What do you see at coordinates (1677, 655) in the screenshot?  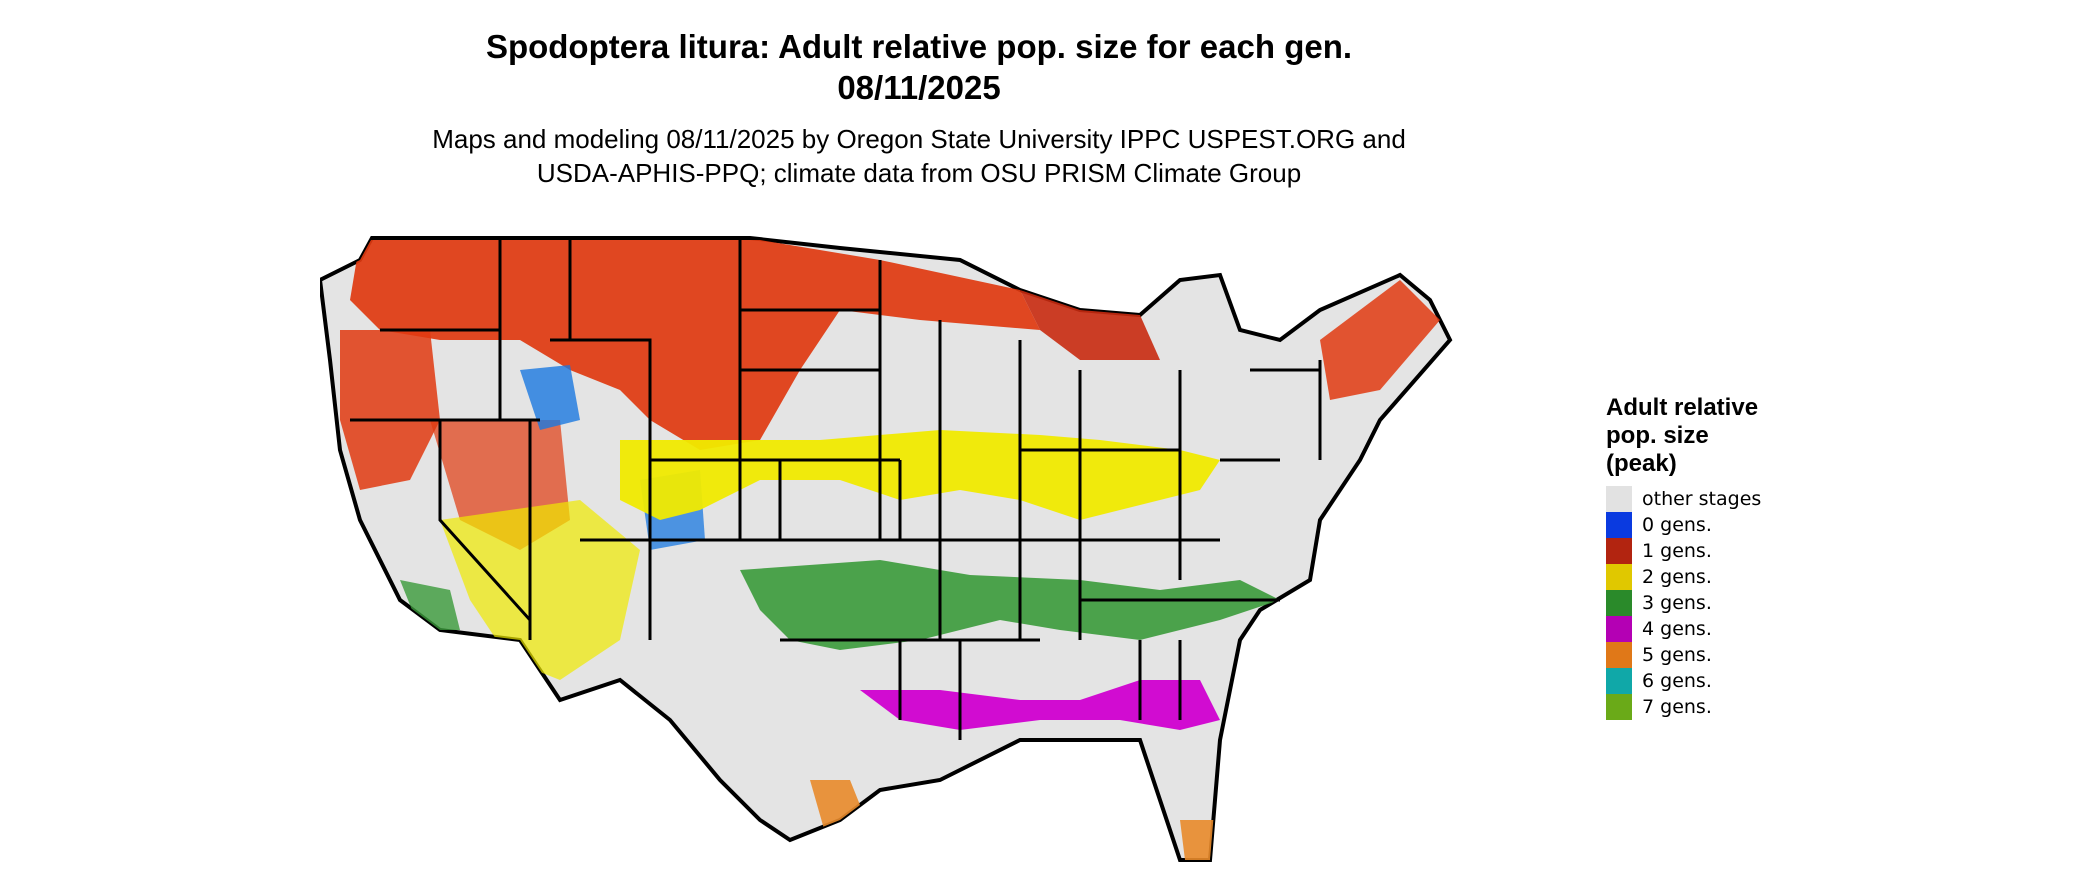 I see `legend-label: 5 gens.` at bounding box center [1677, 655].